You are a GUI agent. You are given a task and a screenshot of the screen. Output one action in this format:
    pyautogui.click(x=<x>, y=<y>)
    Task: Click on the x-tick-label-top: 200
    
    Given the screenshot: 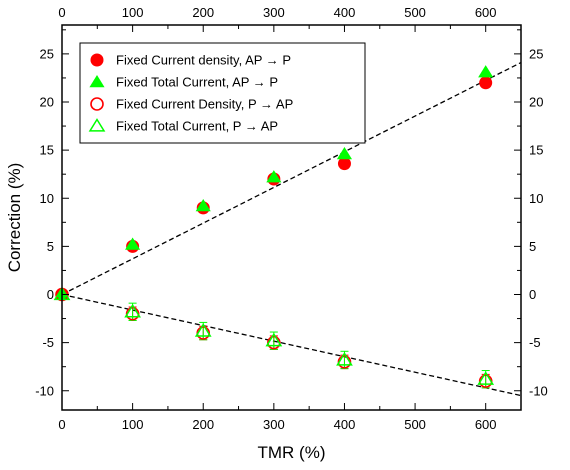 What is the action you would take?
    pyautogui.click(x=203, y=12)
    